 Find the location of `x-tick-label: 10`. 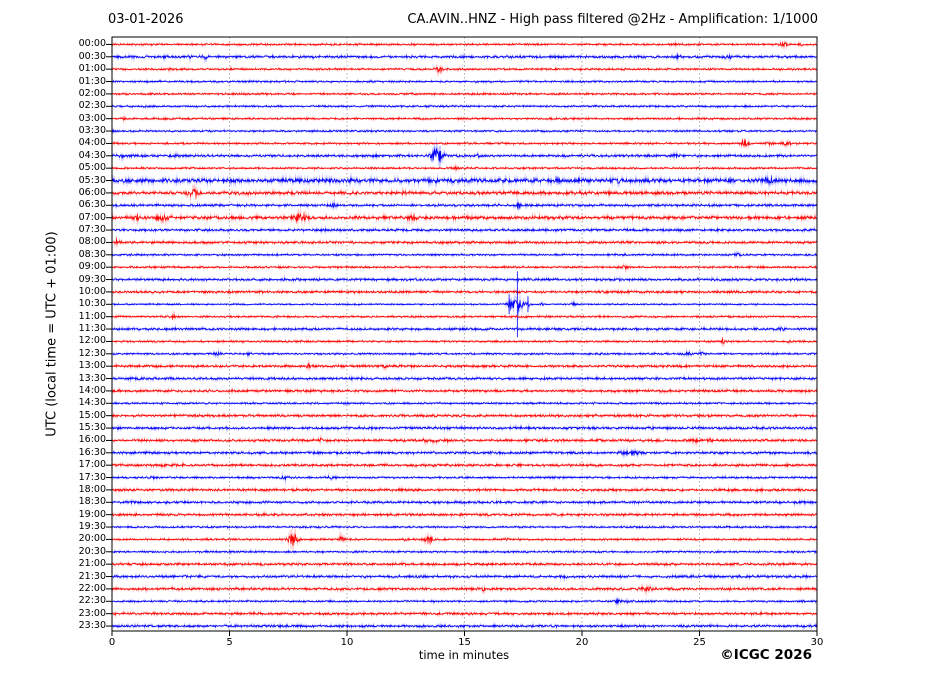

x-tick-label: 10 is located at coordinates (347, 642).